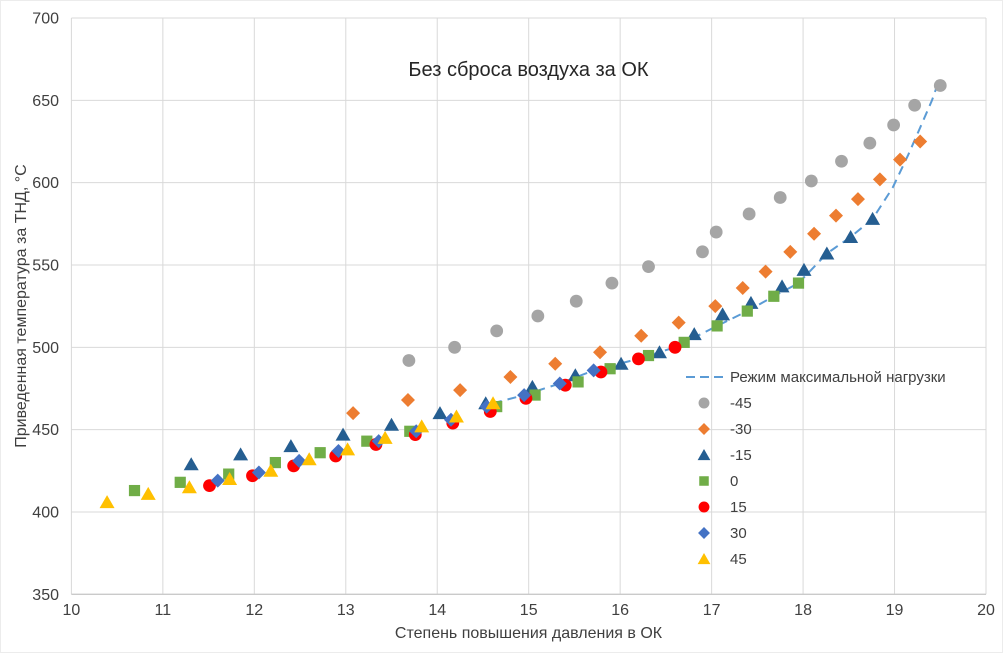 This screenshot has width=1003, height=653. I want to click on legend-label: -30, so click(741, 429).